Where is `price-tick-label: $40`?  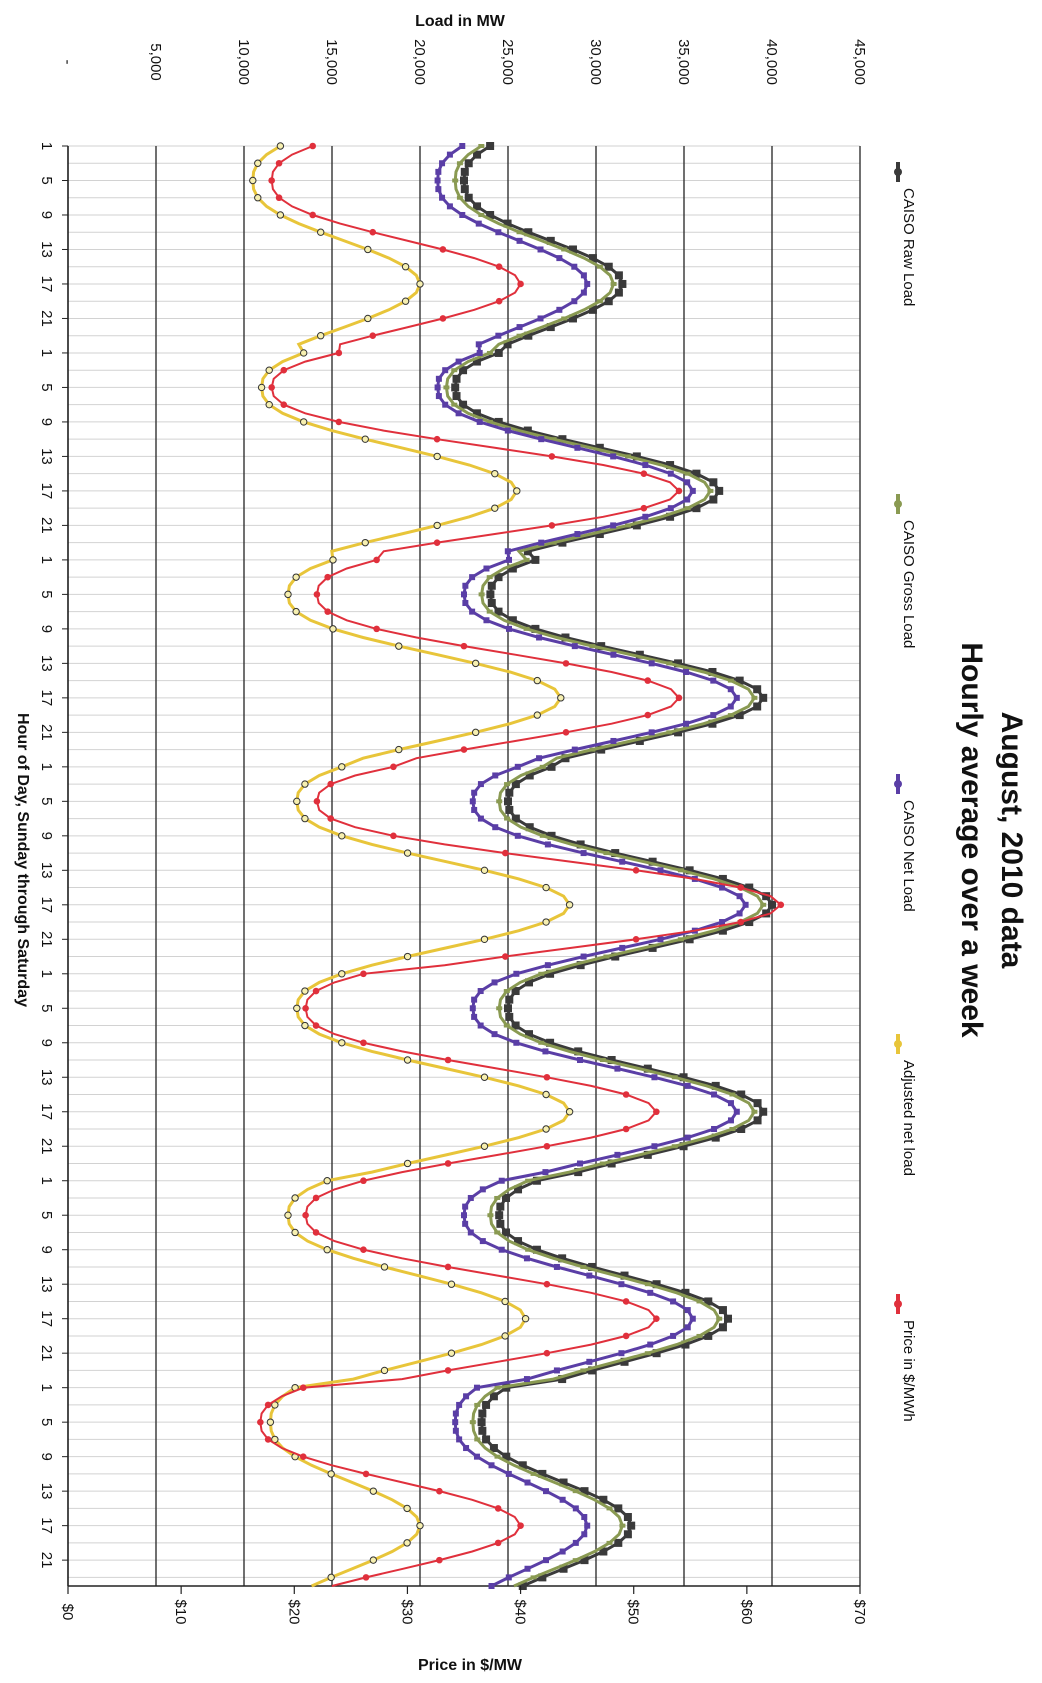
price-tick-label: $40 is located at coordinates (520, 1611).